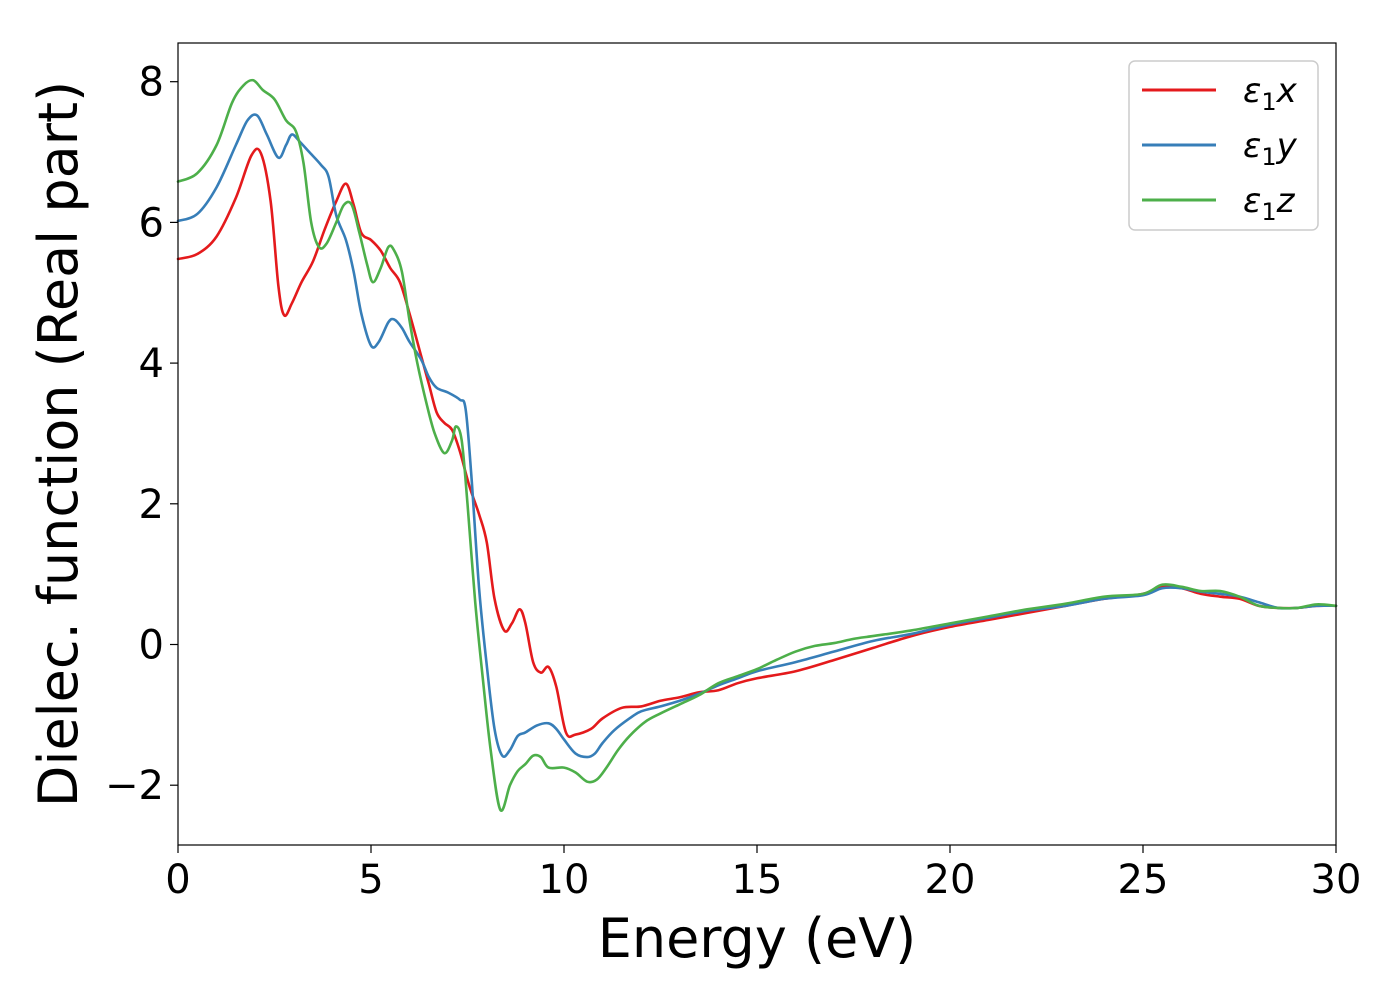 This screenshot has width=1400, height=1000. I want to click on x-axis-ticks: 0 5 10 15 20 25 30, so click(763, 874).